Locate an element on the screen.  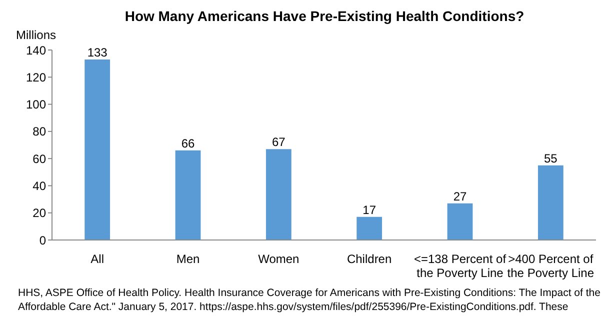
y-tick-label: 60 is located at coordinates (39, 159).